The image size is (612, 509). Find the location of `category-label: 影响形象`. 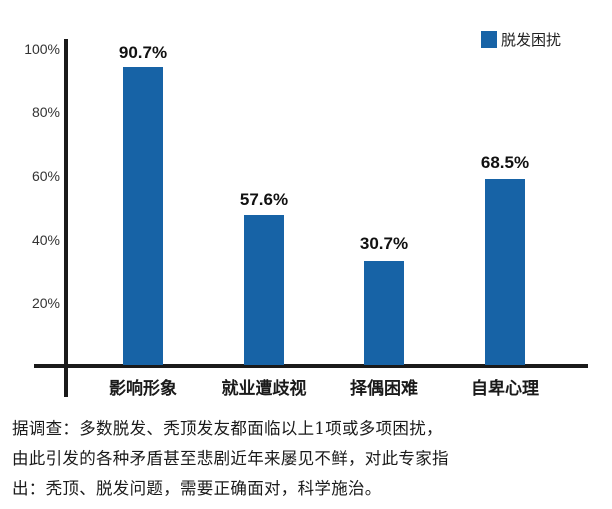

category-label: 影响形象 is located at coordinates (143, 389).